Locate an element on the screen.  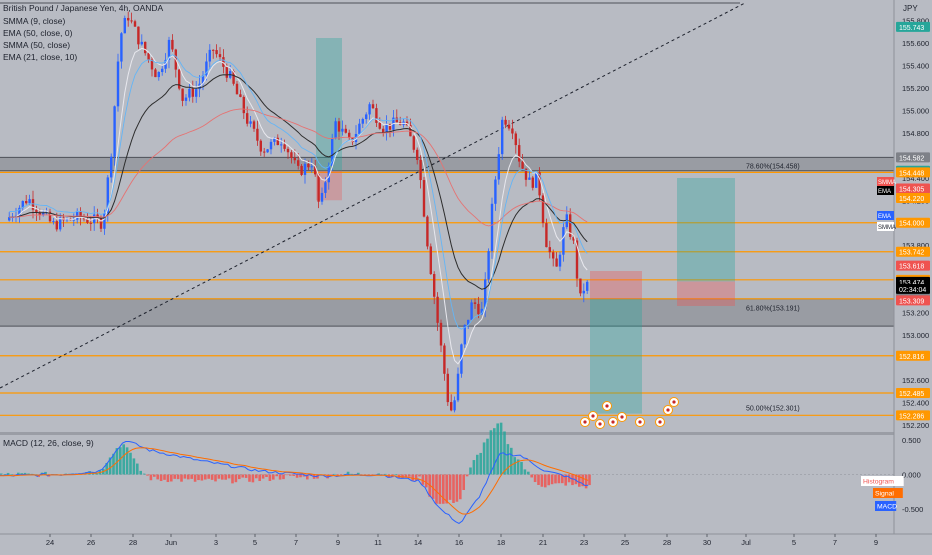
time-axis is located at coordinates (466, 542).